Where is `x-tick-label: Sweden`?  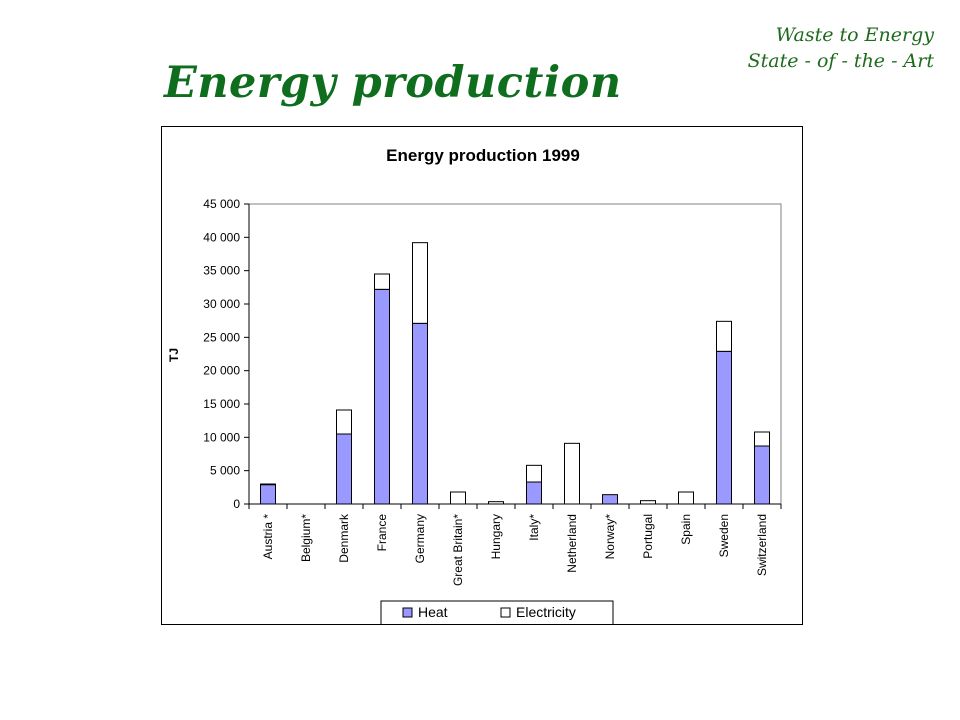 x-tick-label: Sweden is located at coordinates (724, 535).